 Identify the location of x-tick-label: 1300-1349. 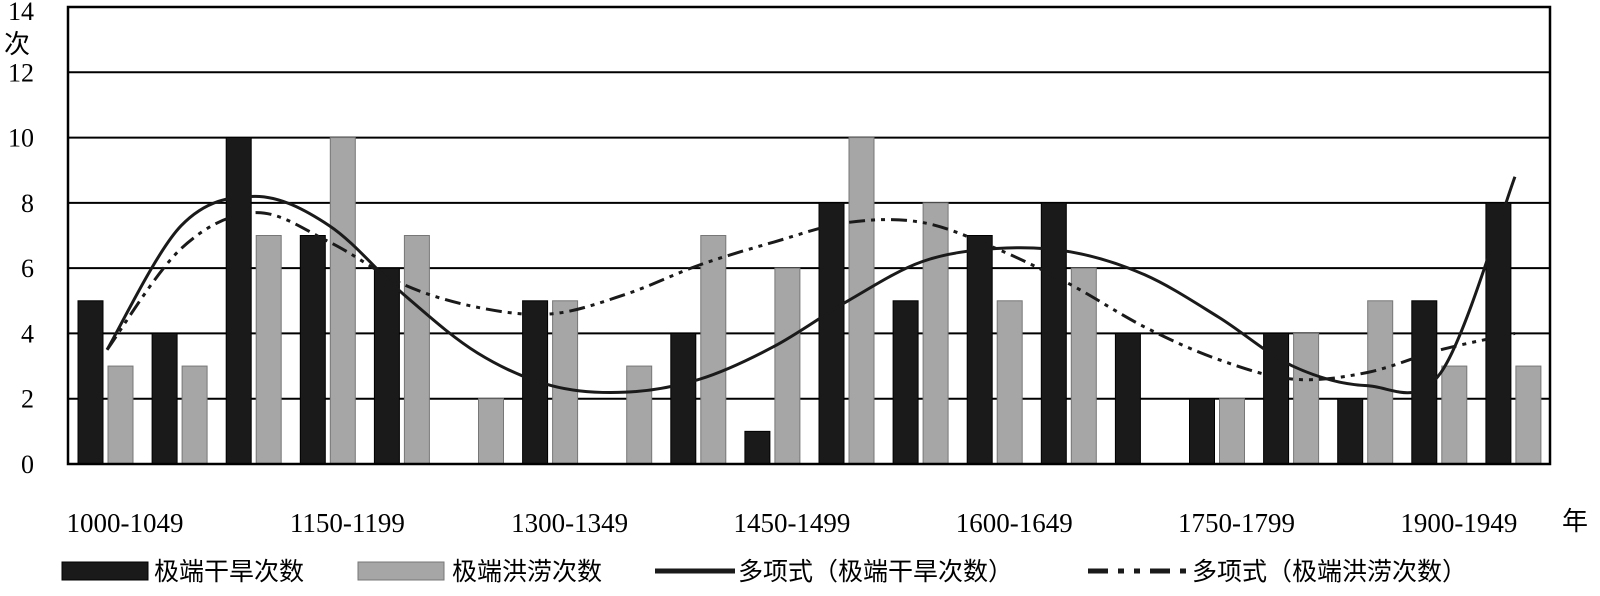
(569, 523).